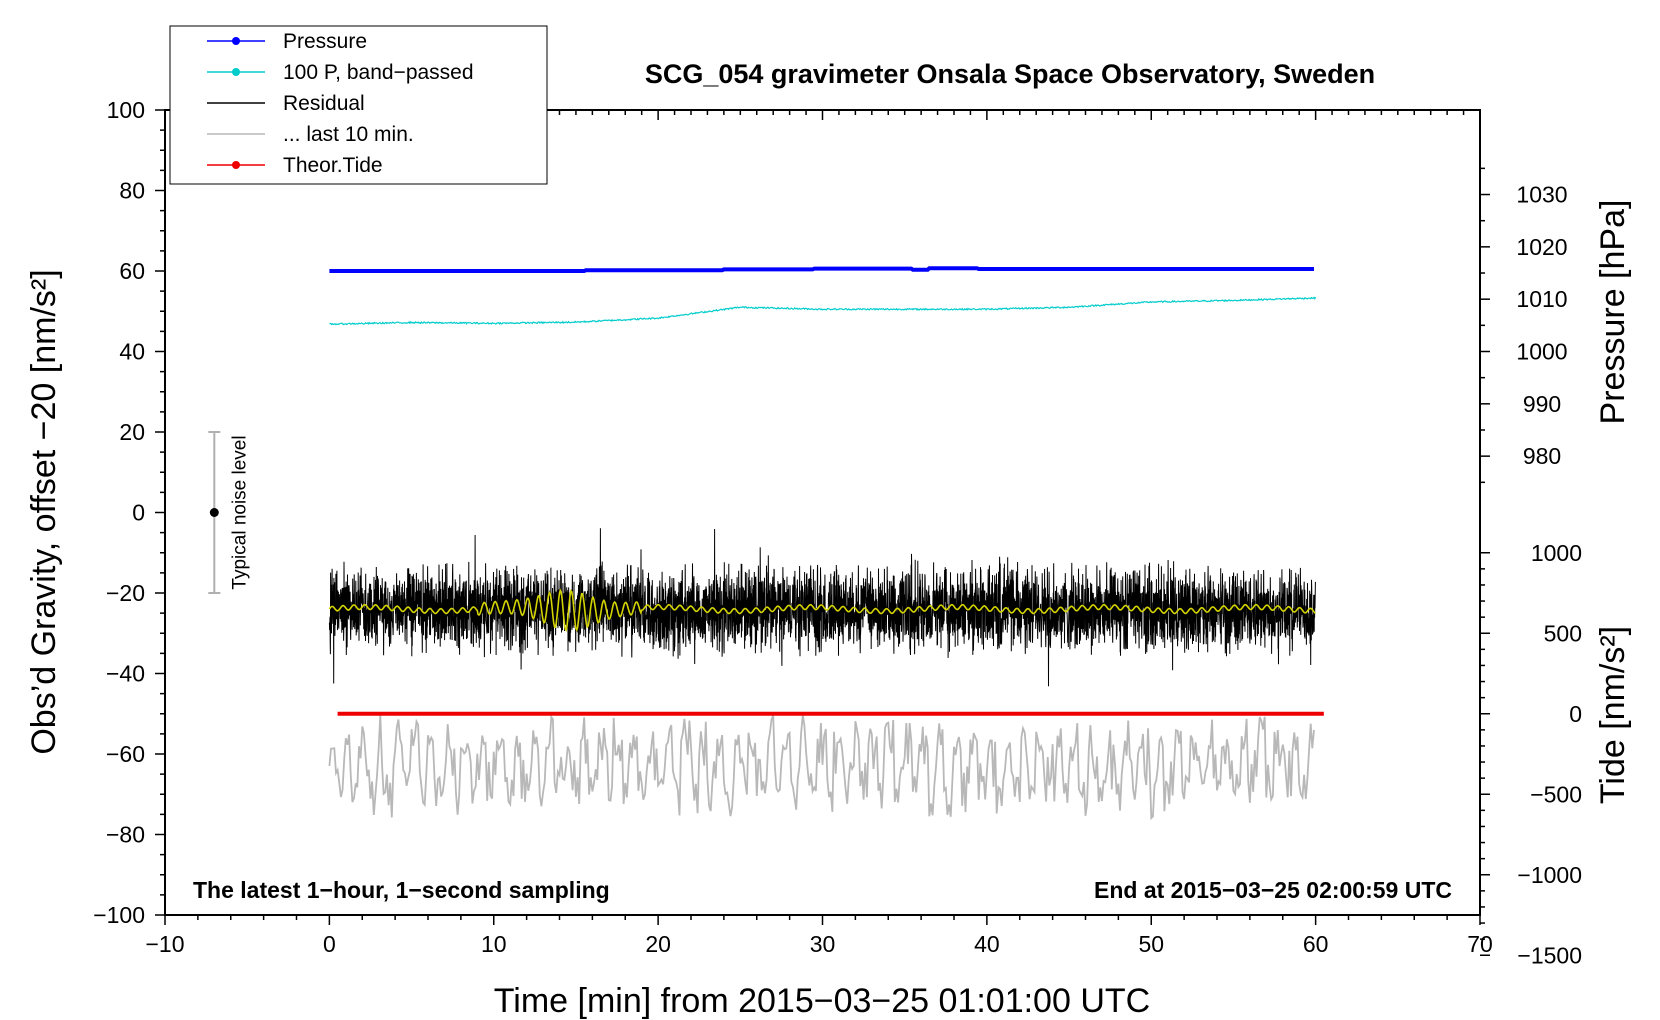 The image size is (1660, 1020). Describe the element at coordinates (1613, 715) in the screenshot. I see `y-axis-title-tide: Tide [nm/s²]` at that location.